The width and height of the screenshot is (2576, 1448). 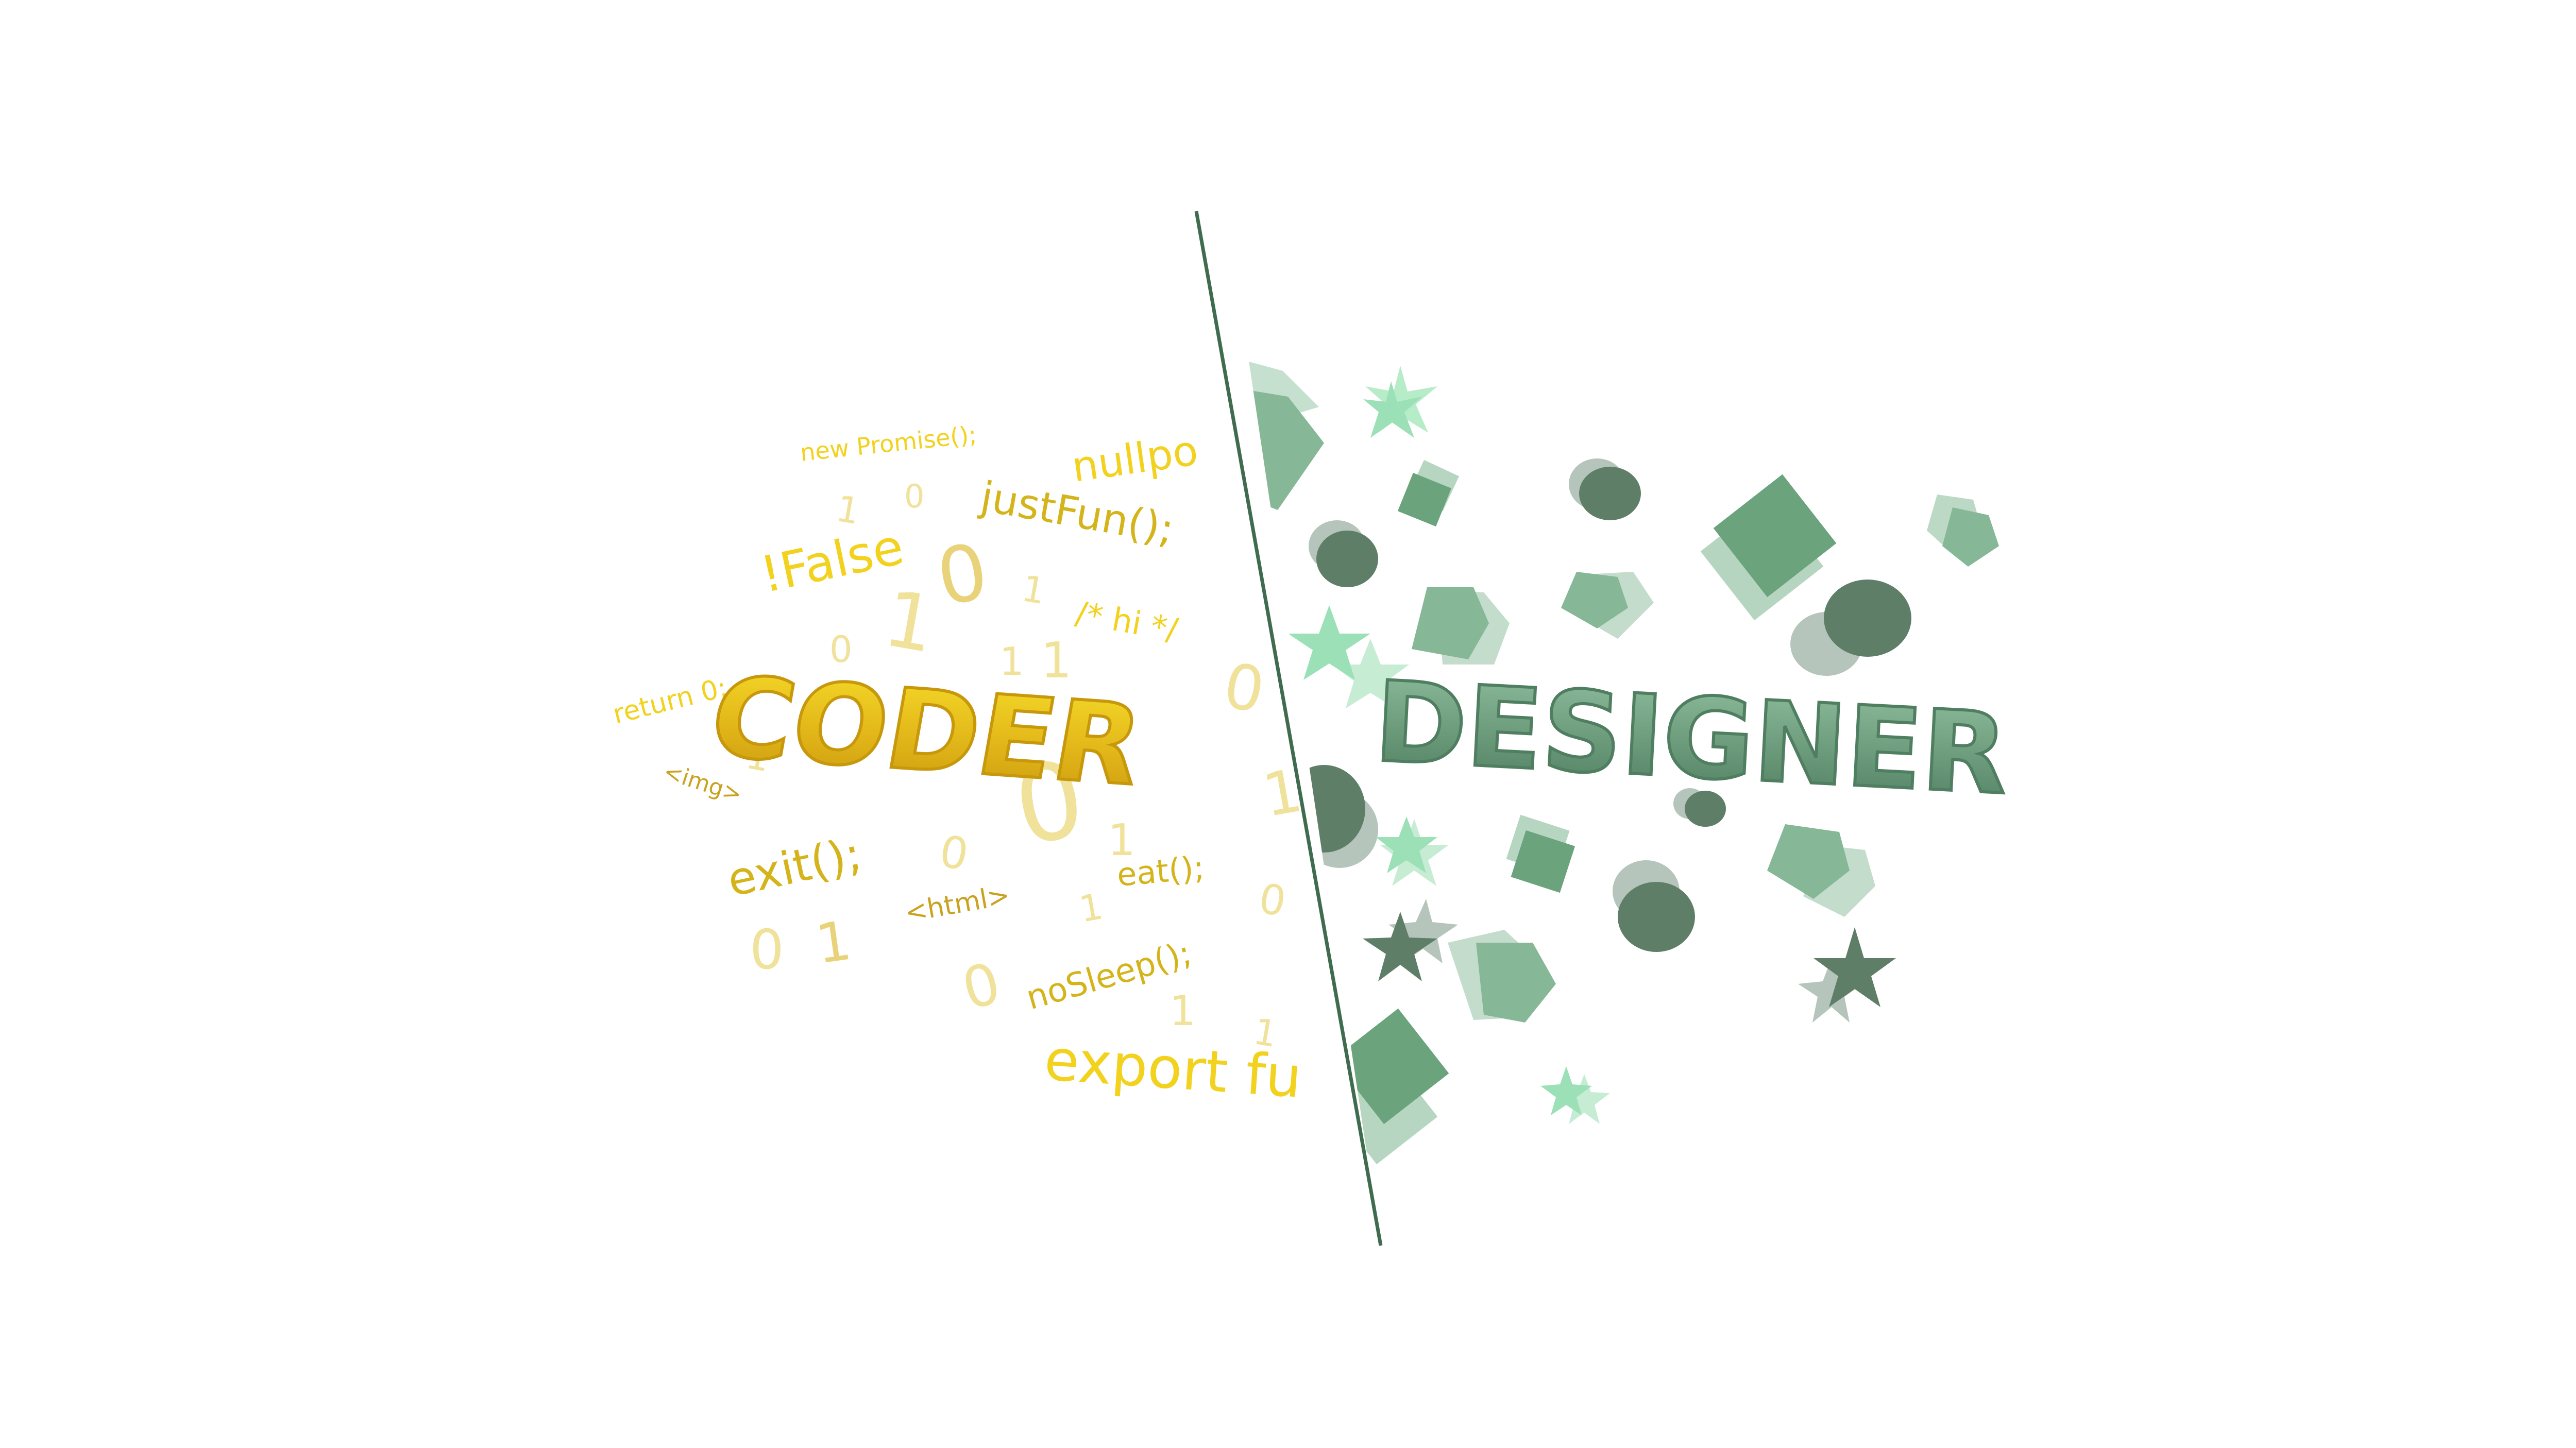 I want to click on code-snippet: eat();, so click(x=1160, y=871).